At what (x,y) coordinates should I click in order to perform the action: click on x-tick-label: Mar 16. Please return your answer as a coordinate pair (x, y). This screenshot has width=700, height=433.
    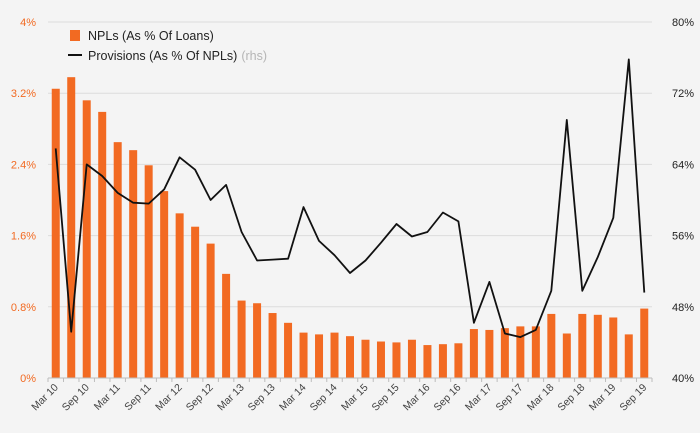
    Looking at the image, I should click on (417, 398).